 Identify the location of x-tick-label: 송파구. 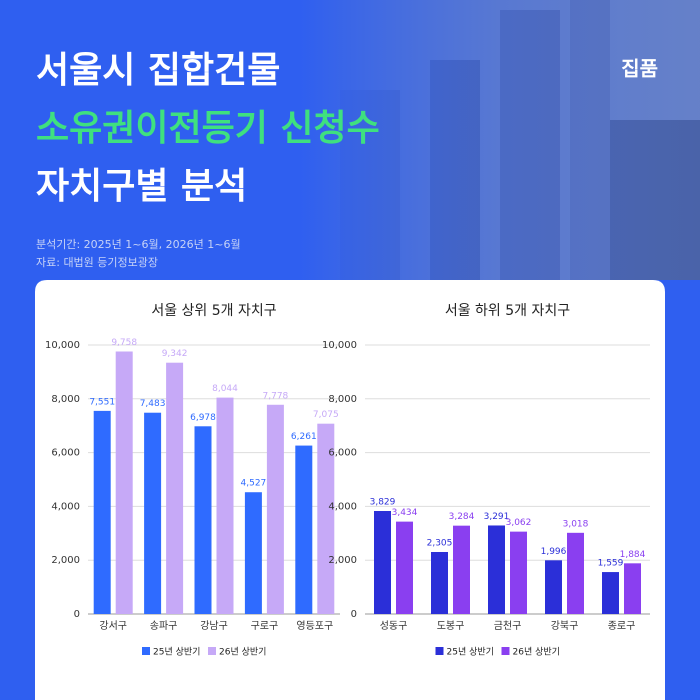
(164, 626).